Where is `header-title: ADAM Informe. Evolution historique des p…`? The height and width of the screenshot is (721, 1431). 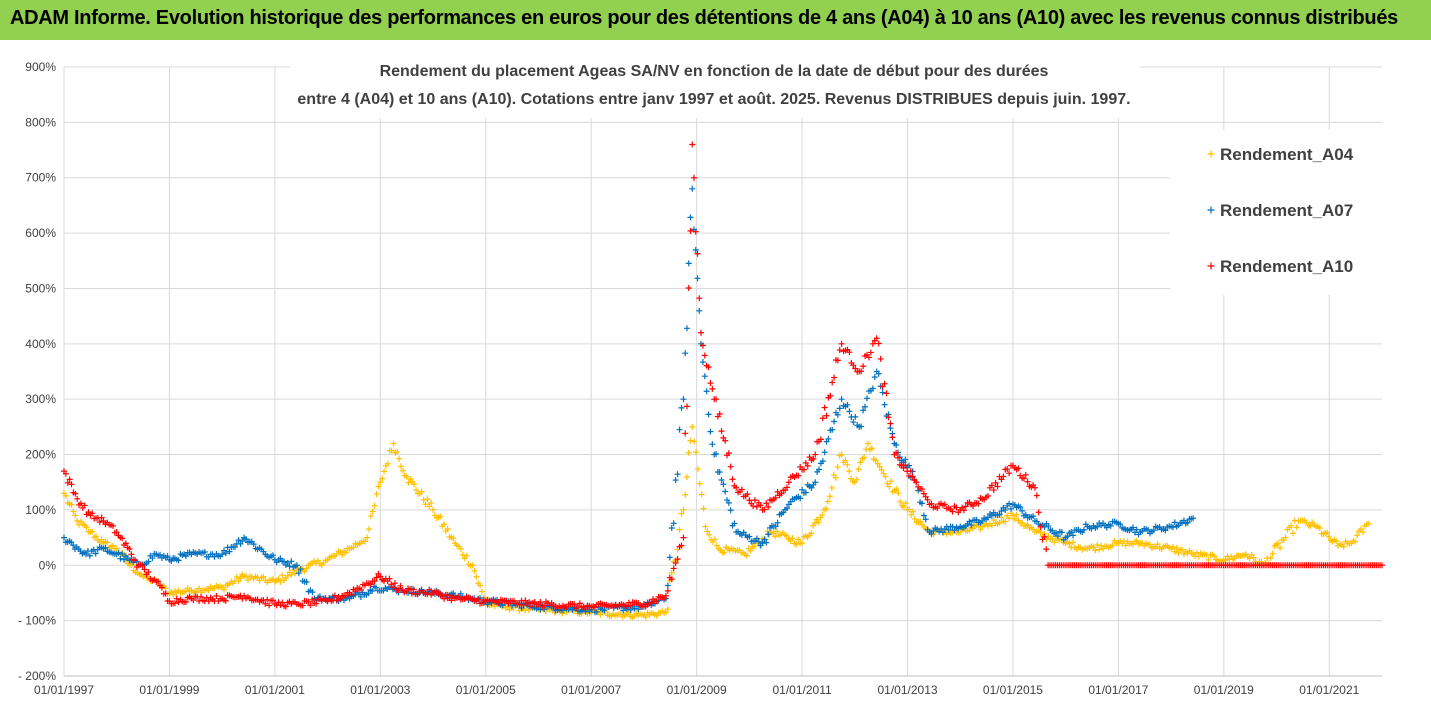
header-title: ADAM Informe. Evolution historique des p… is located at coordinates (704, 18).